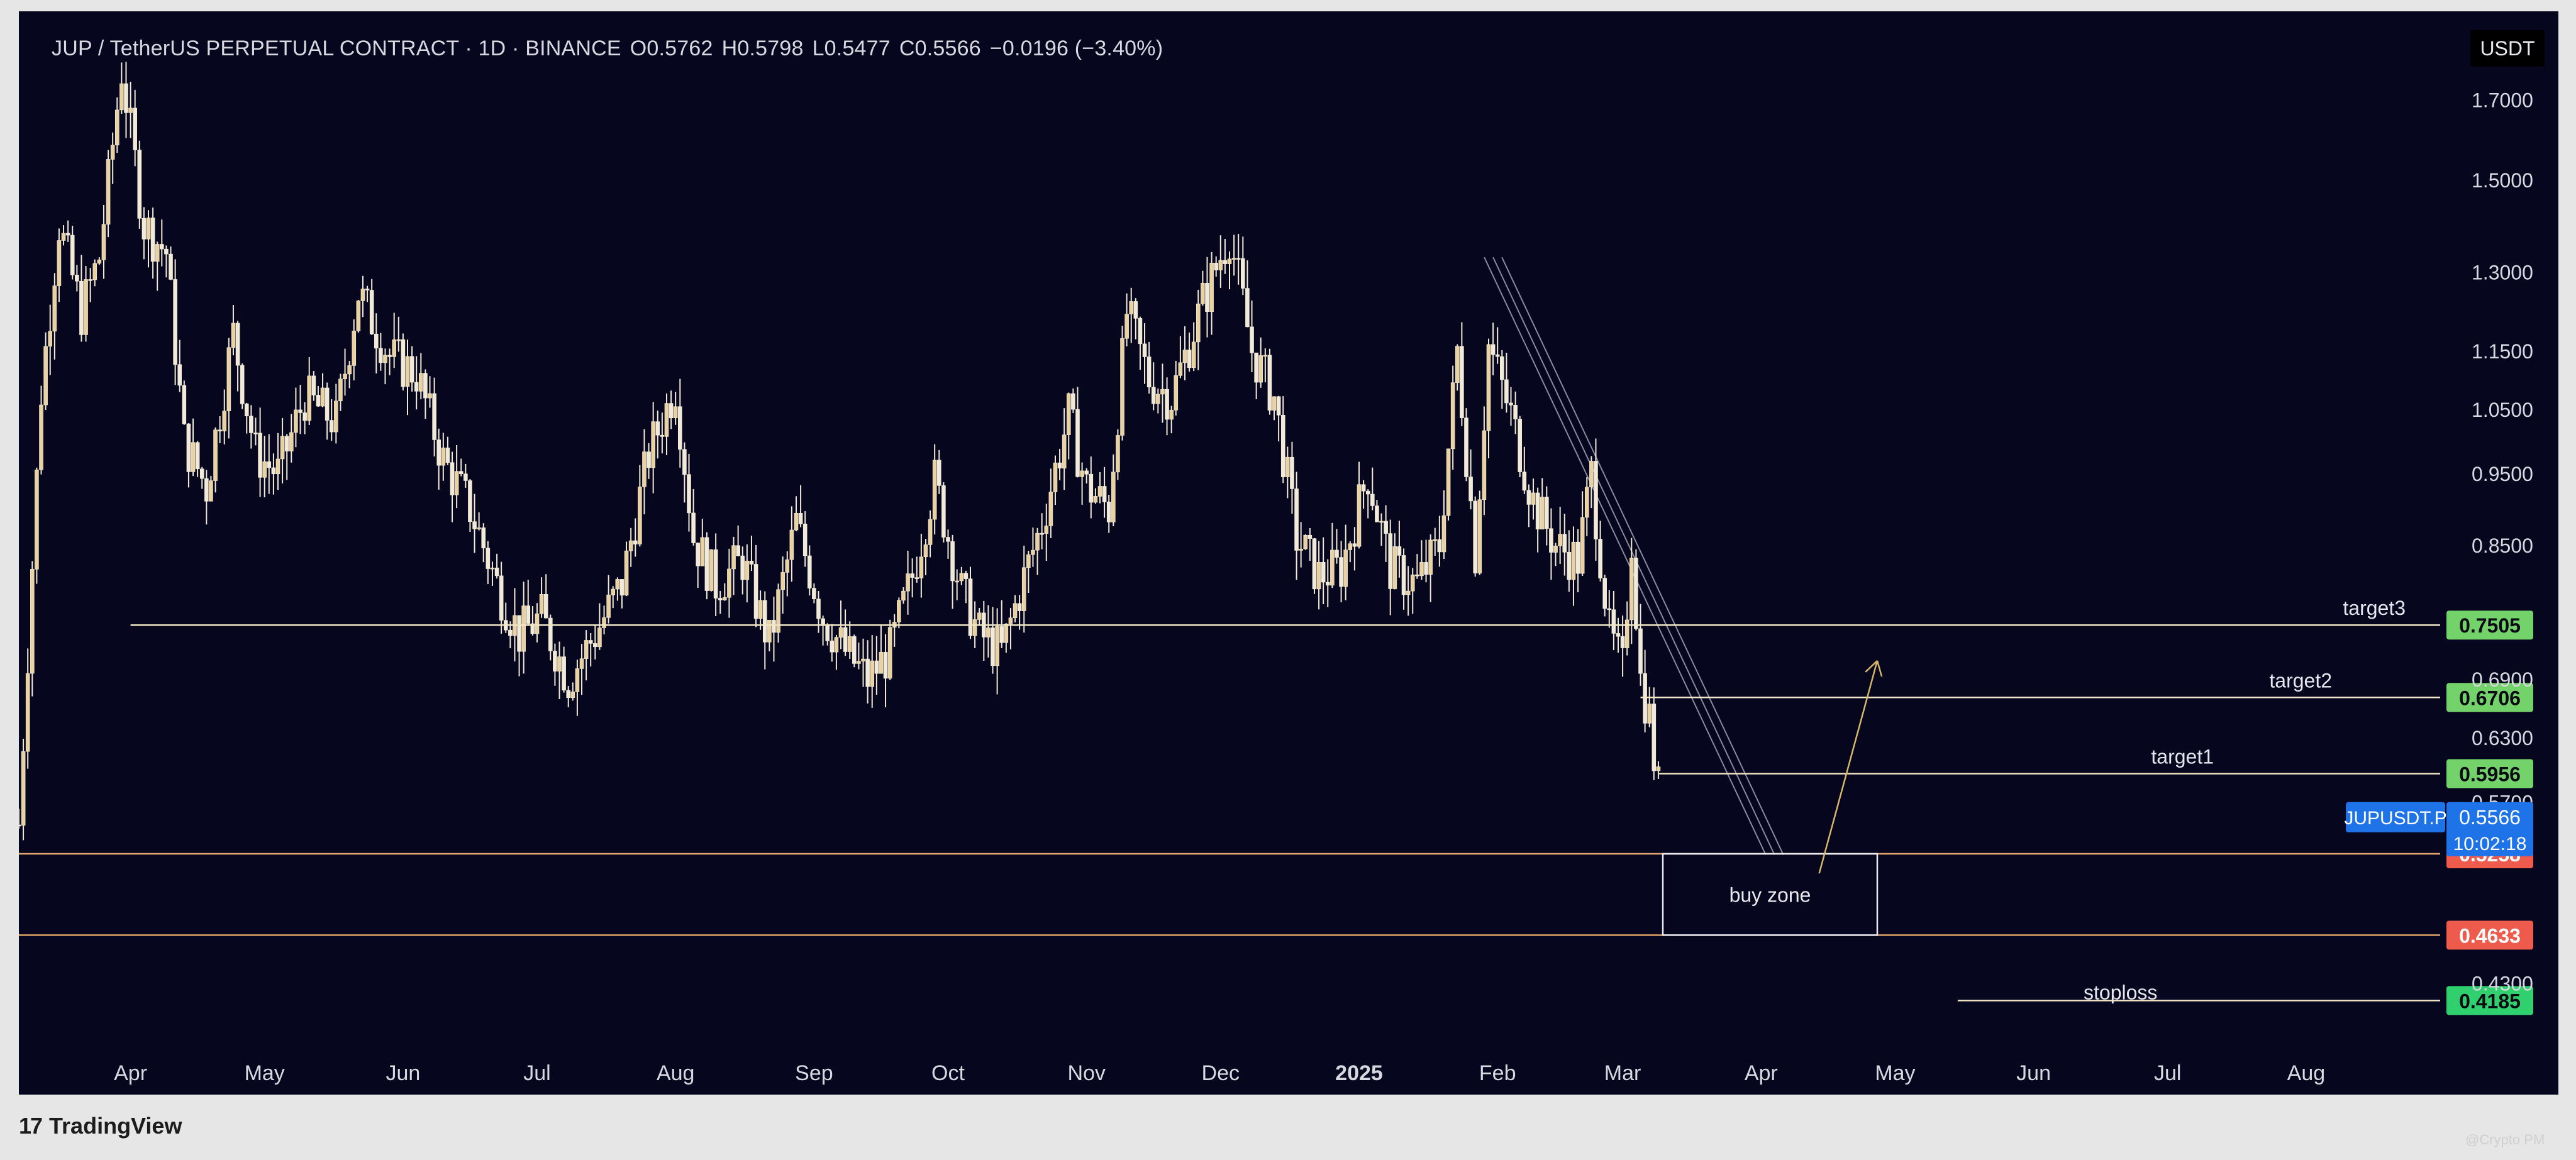  Describe the element at coordinates (2489, 1000) in the screenshot. I see `price-tag` at that location.